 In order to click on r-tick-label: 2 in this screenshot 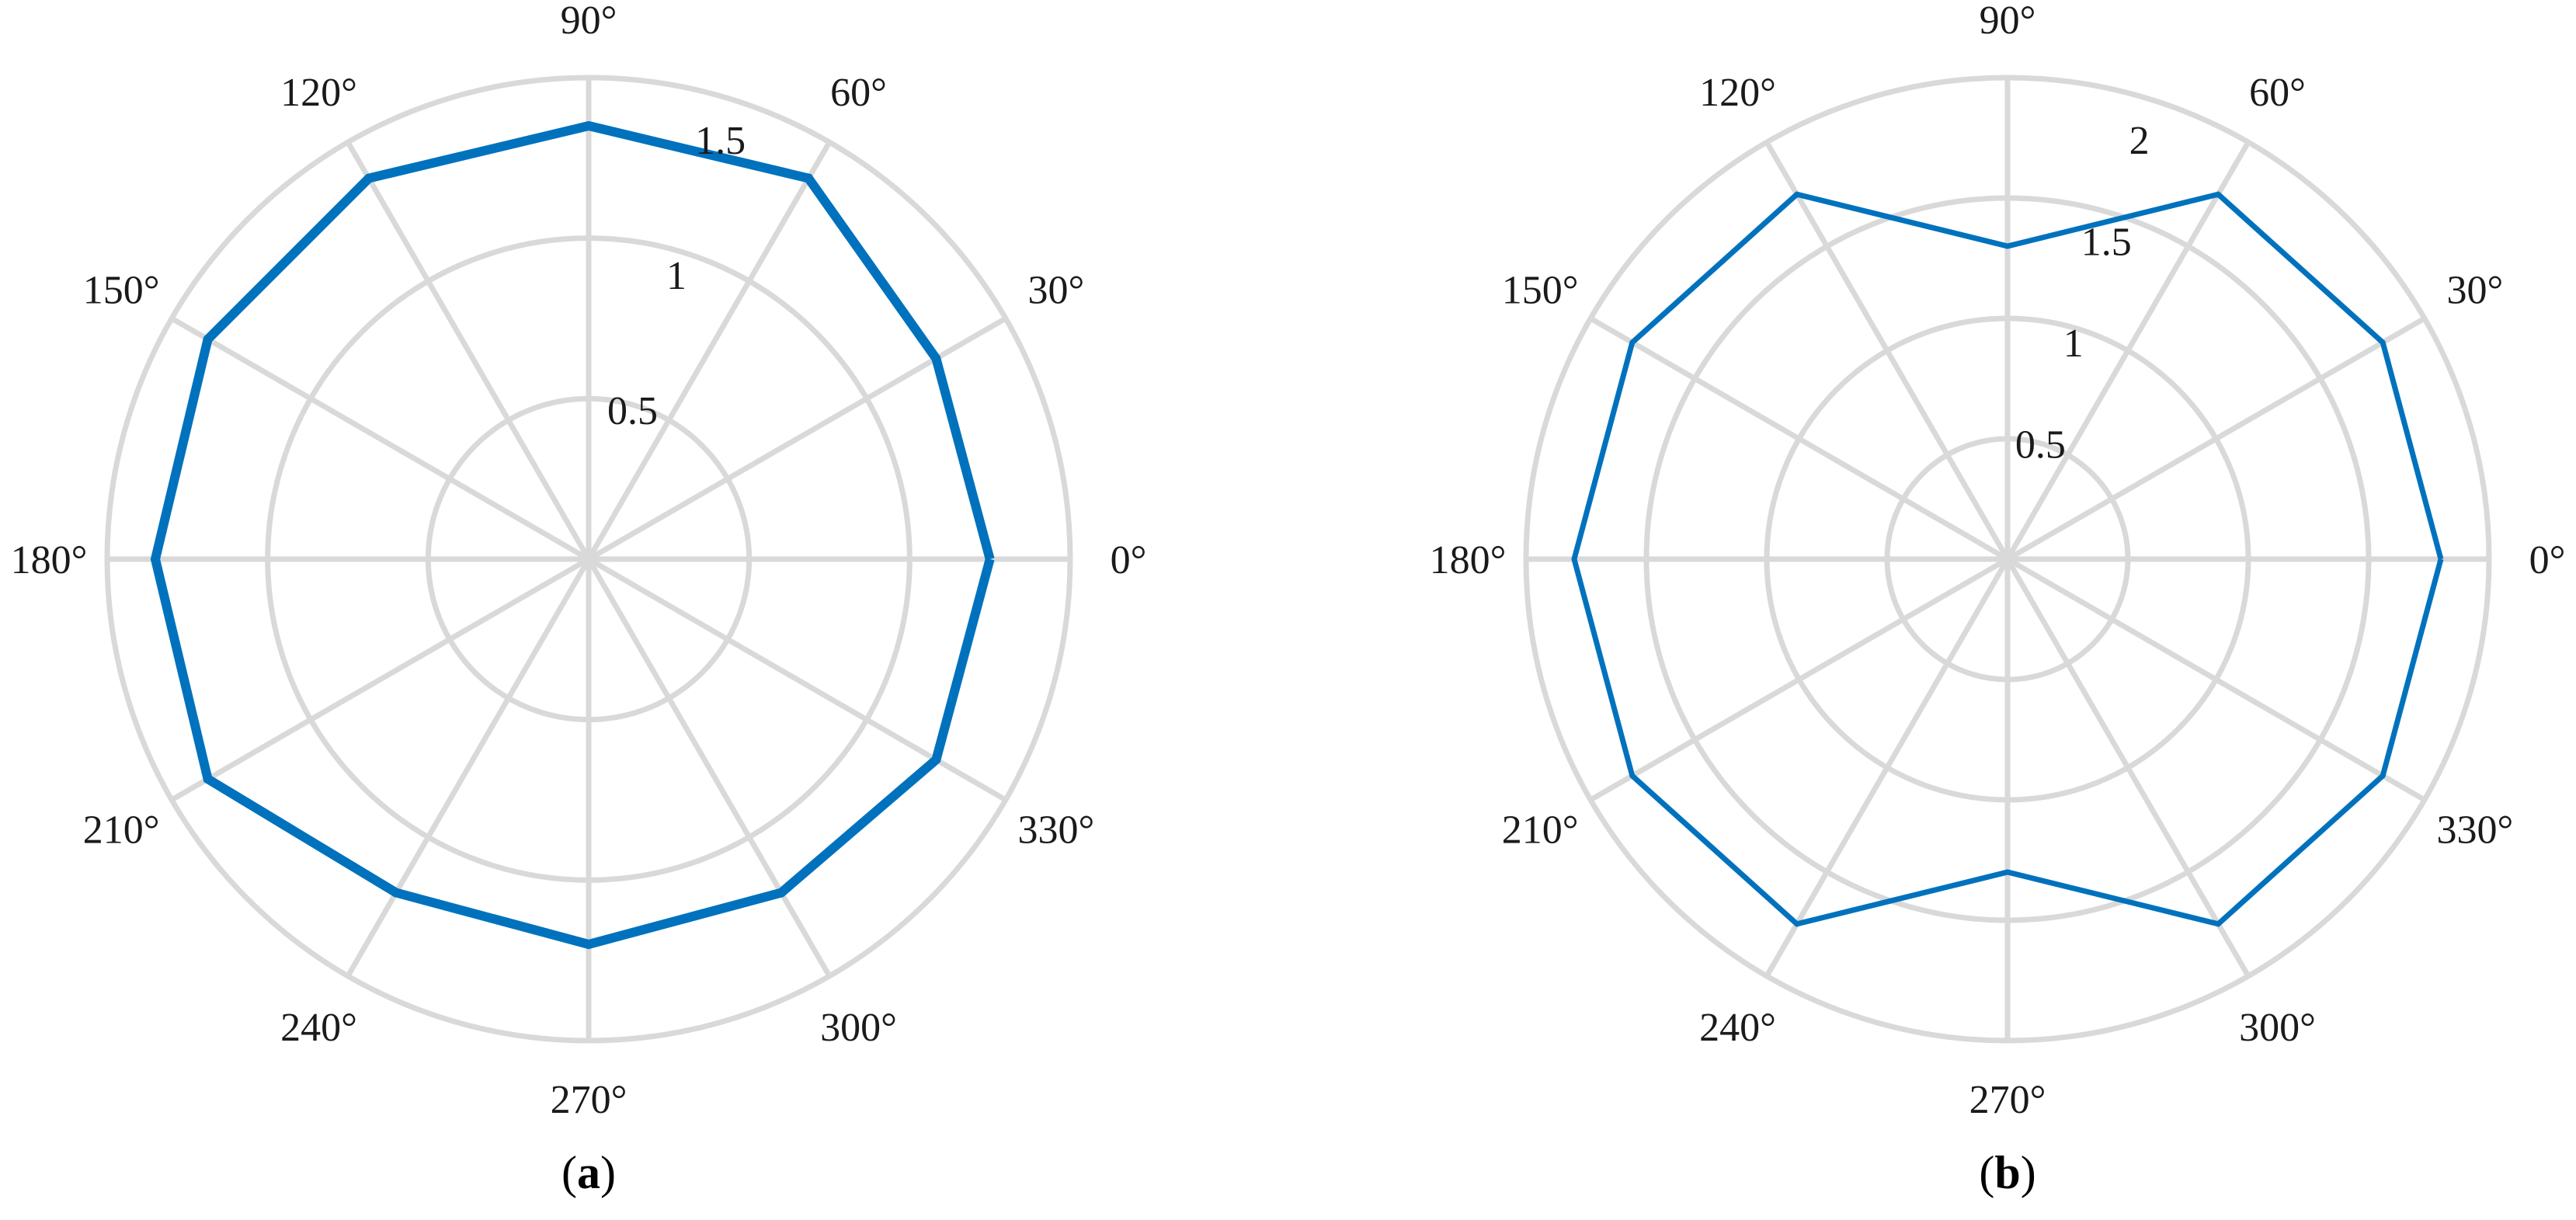, I will do `click(2139, 141)`.